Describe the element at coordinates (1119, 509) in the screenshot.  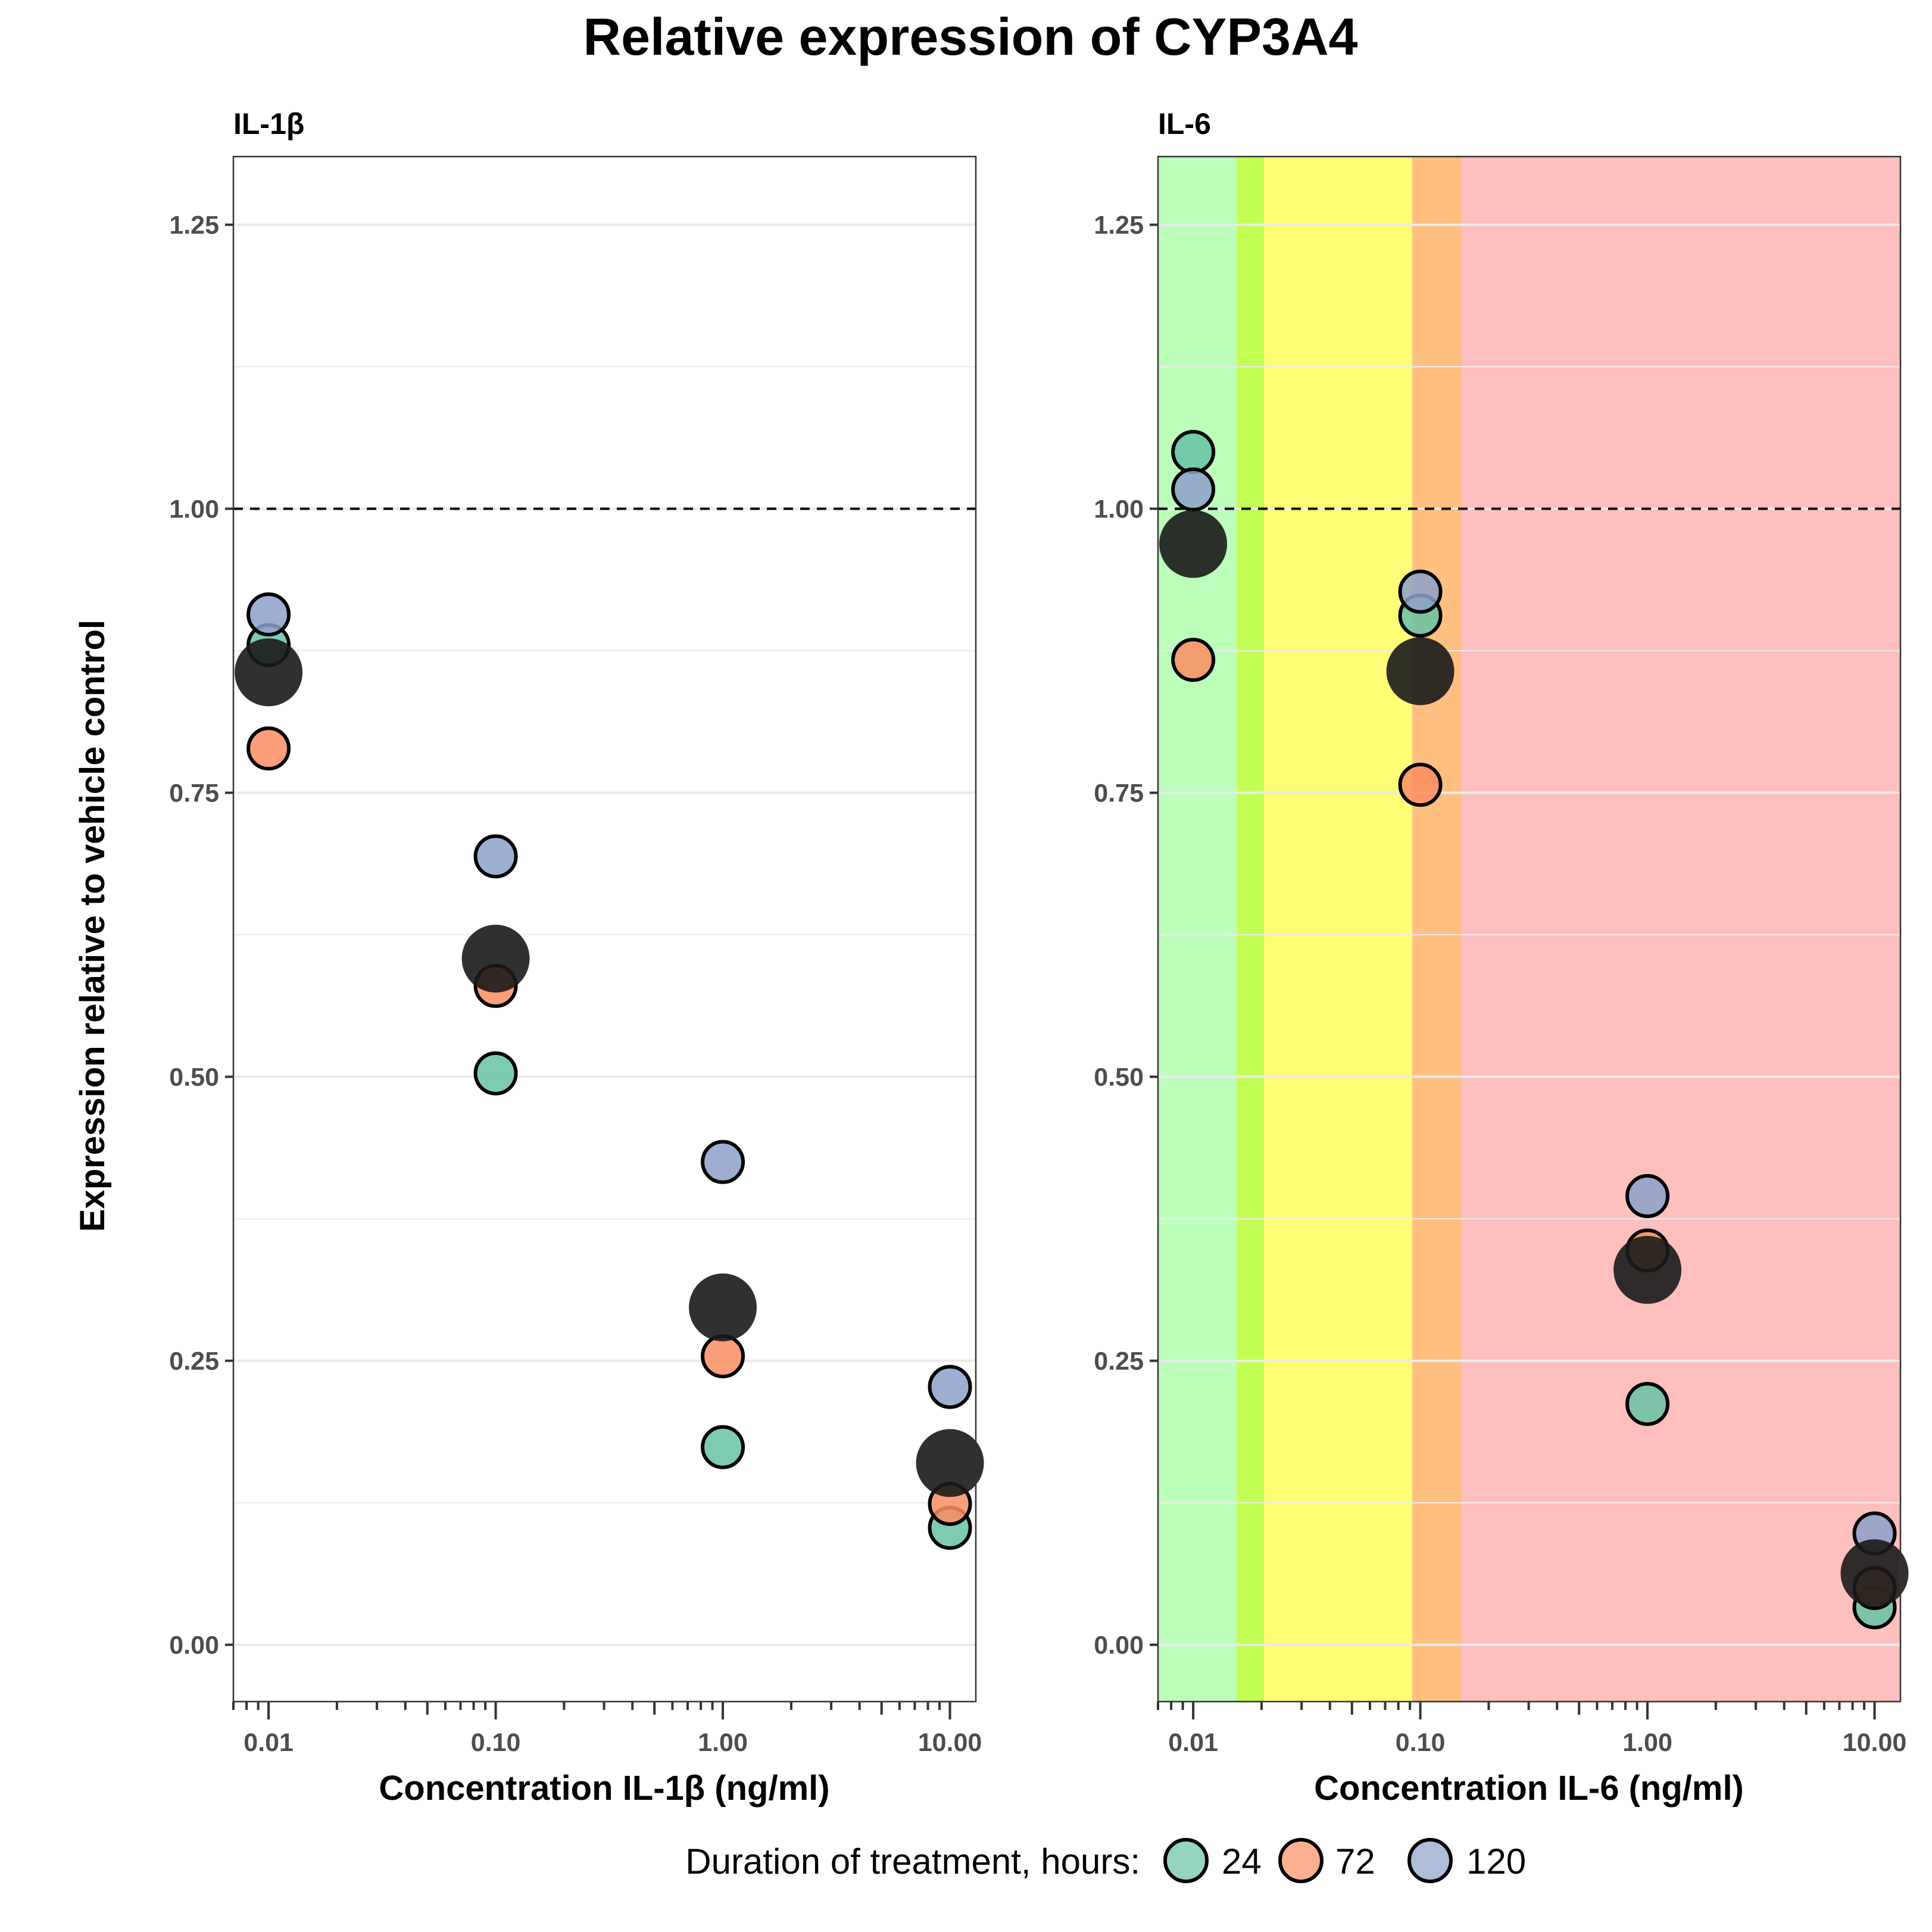
I see `il6-y-tick-label-4: 1.00` at that location.